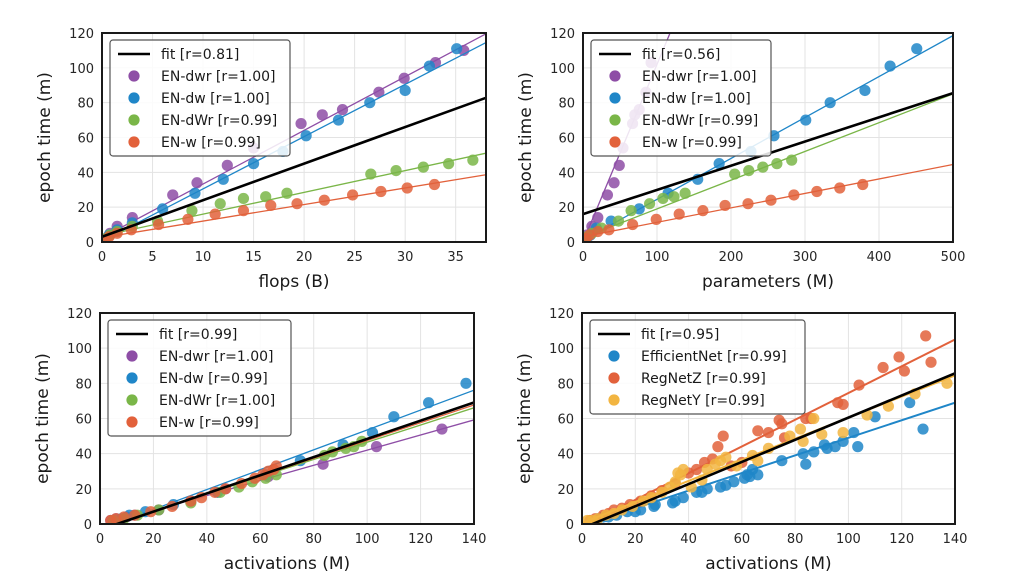 Image resolution: width=1024 pixels, height=585 pixels. What do you see at coordinates (680, 335) in the screenshot?
I see `legend-label-fit: fit [r=0.95]` at bounding box center [680, 335].